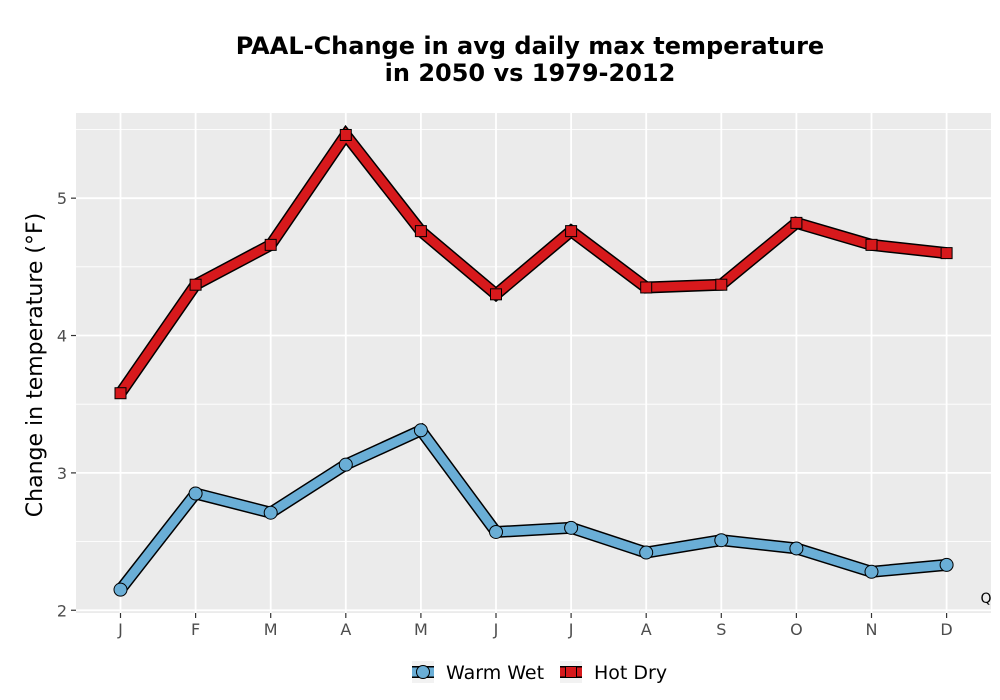 Image resolution: width=1000 pixels, height=700 pixels. I want to click on x-tick-label: N, so click(872, 629).